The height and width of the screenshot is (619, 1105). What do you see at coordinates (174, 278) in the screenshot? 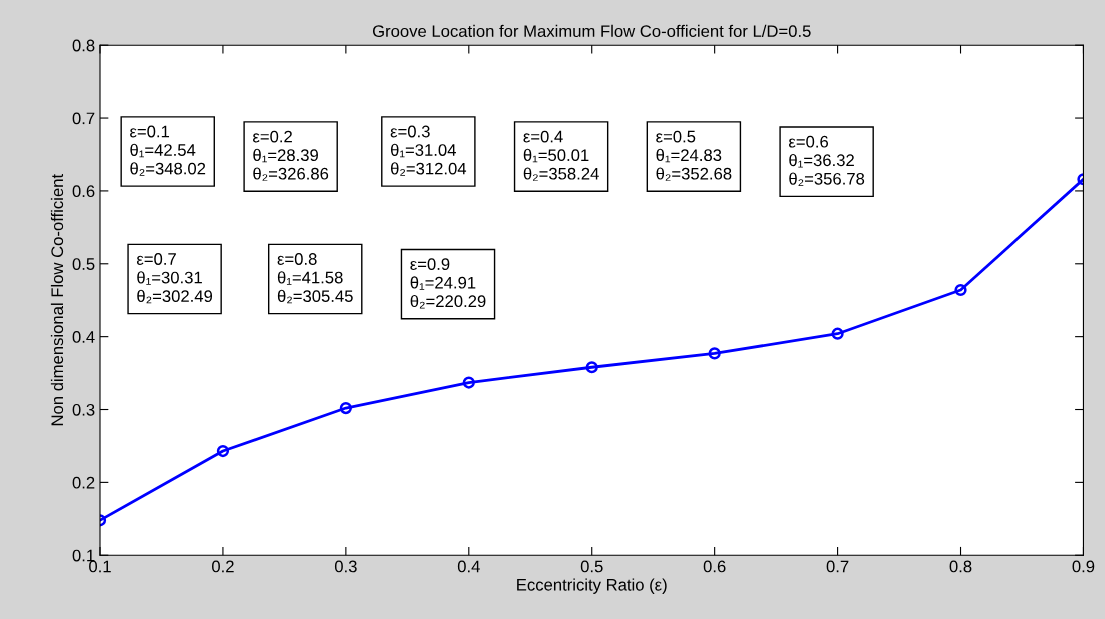
I see `annotation: ε=0.7 θ₁=30.31 θ₂=302.49` at bounding box center [174, 278].